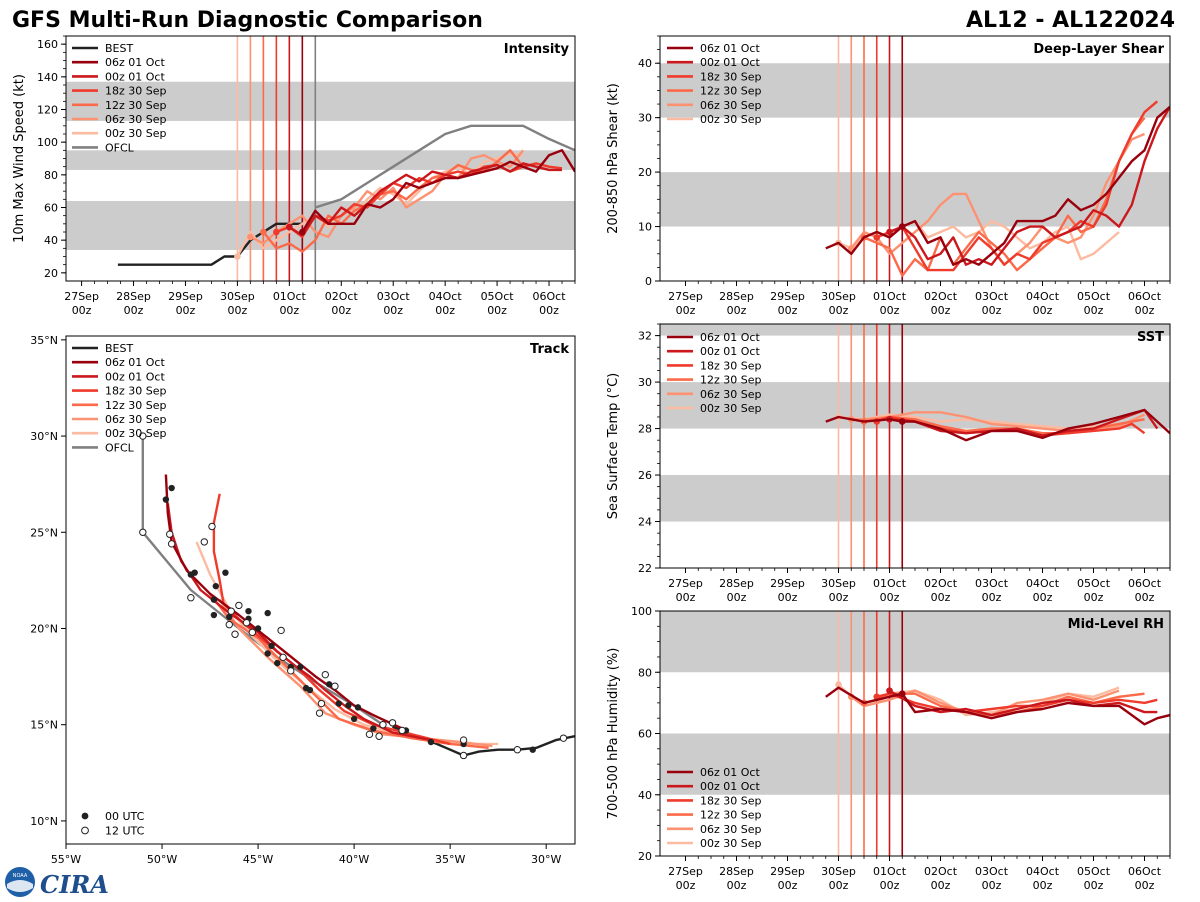  I want to click on noaa-text: NOAA, so click(20, 876).